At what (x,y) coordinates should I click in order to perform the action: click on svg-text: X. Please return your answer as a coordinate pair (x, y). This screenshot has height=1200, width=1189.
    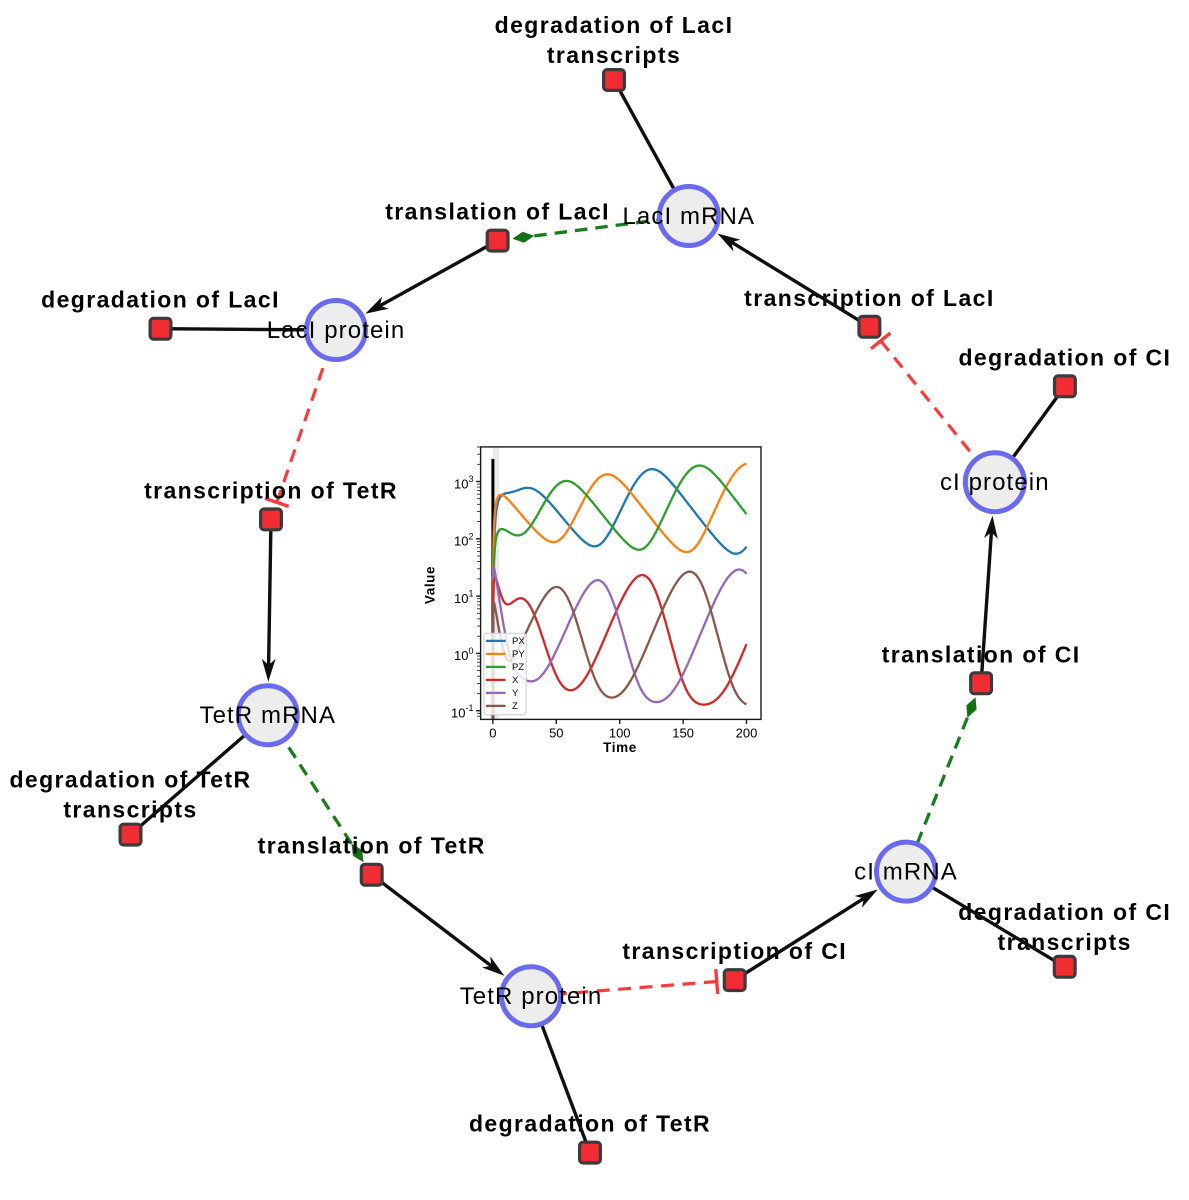
    Looking at the image, I should click on (515, 680).